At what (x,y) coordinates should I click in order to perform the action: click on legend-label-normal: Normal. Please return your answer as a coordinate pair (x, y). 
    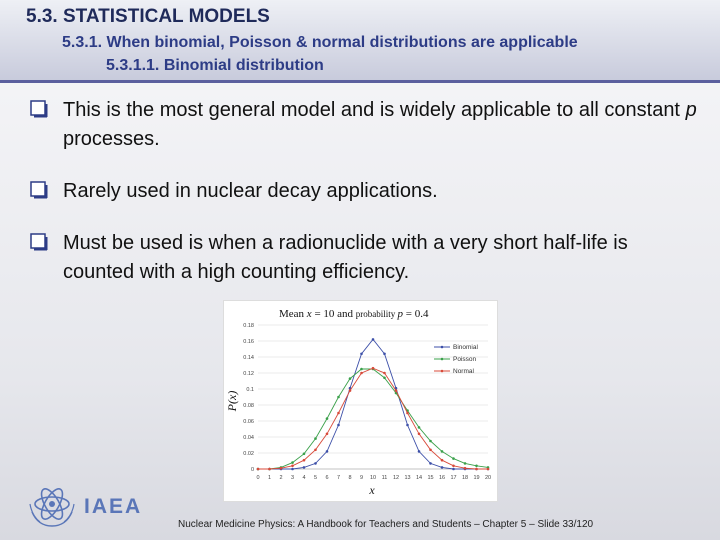
    Looking at the image, I should click on (464, 371).